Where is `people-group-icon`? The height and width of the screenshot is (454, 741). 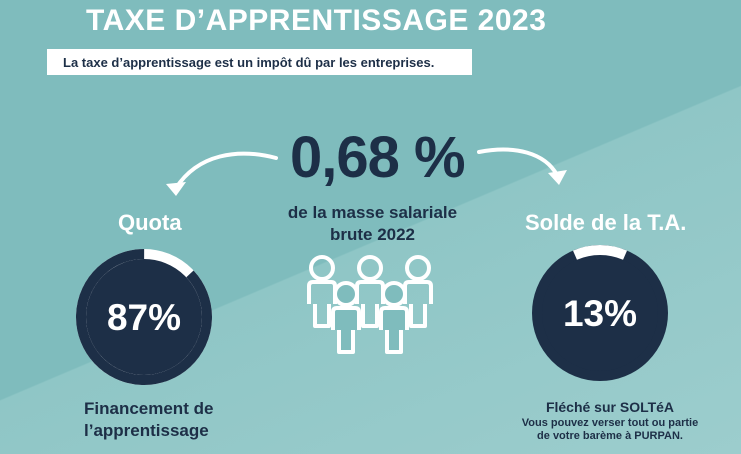
people-group-icon is located at coordinates (370, 304).